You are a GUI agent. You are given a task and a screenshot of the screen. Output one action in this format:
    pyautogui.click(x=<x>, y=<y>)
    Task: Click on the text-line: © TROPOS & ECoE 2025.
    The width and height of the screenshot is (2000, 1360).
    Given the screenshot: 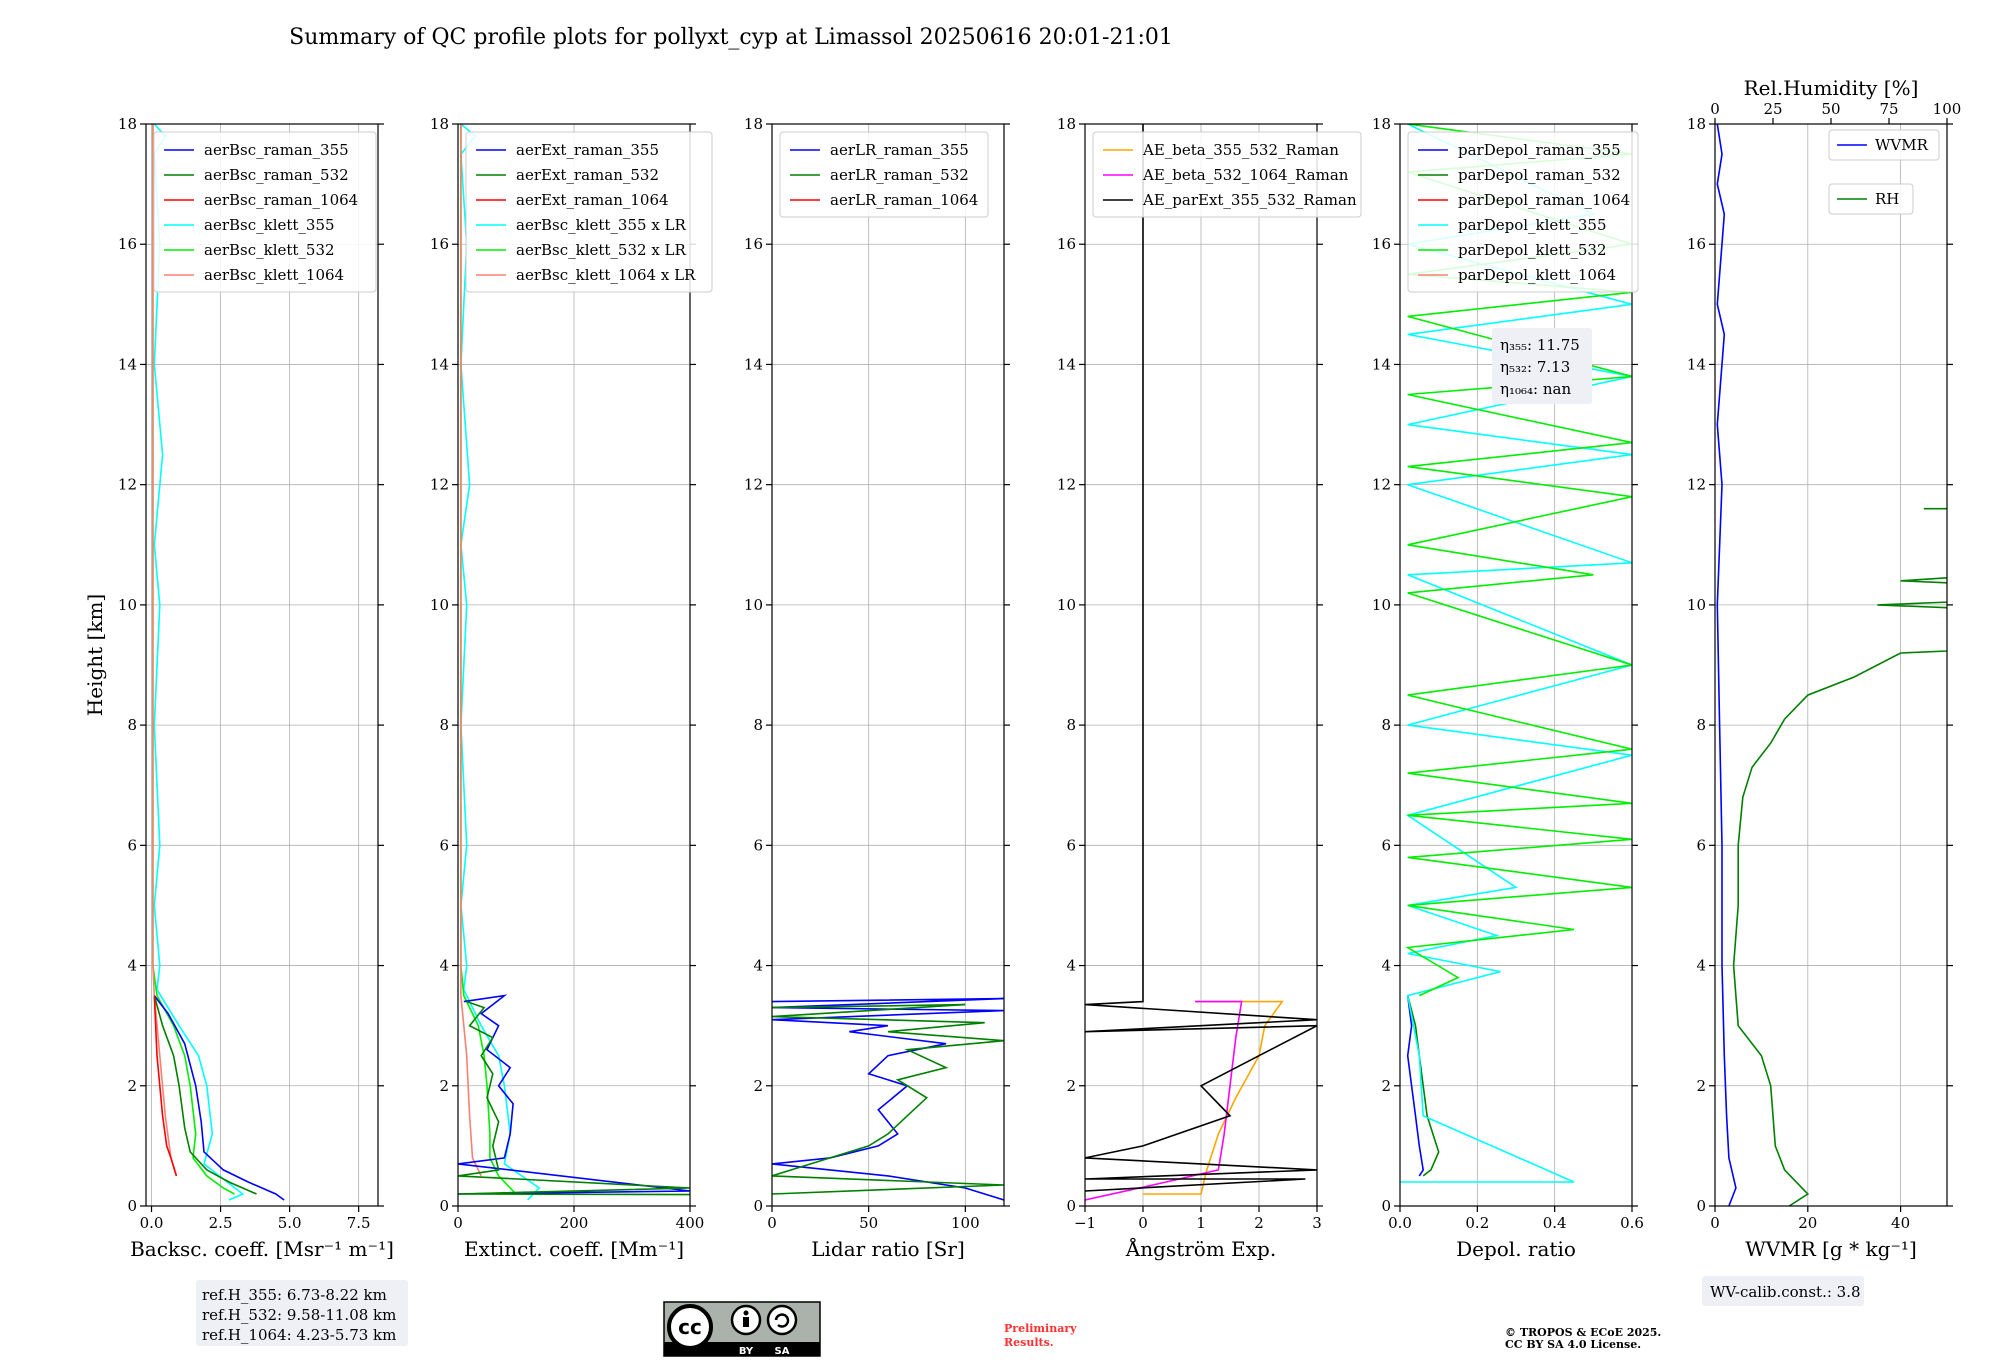 What is the action you would take?
    pyautogui.click(x=1583, y=1332)
    